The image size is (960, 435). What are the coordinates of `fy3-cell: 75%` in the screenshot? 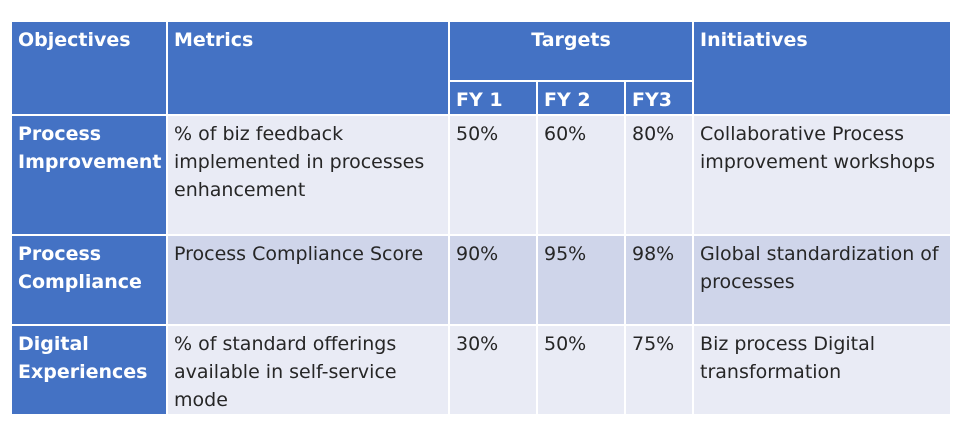 It's located at (659, 370).